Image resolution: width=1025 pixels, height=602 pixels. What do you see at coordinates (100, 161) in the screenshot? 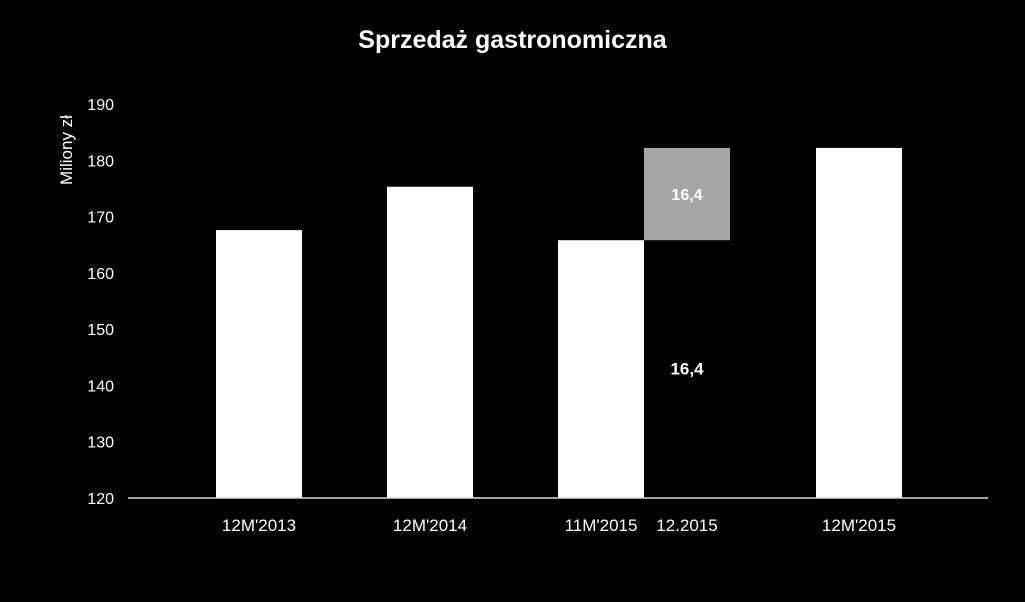
I see `y-tick-label: 180` at bounding box center [100, 161].